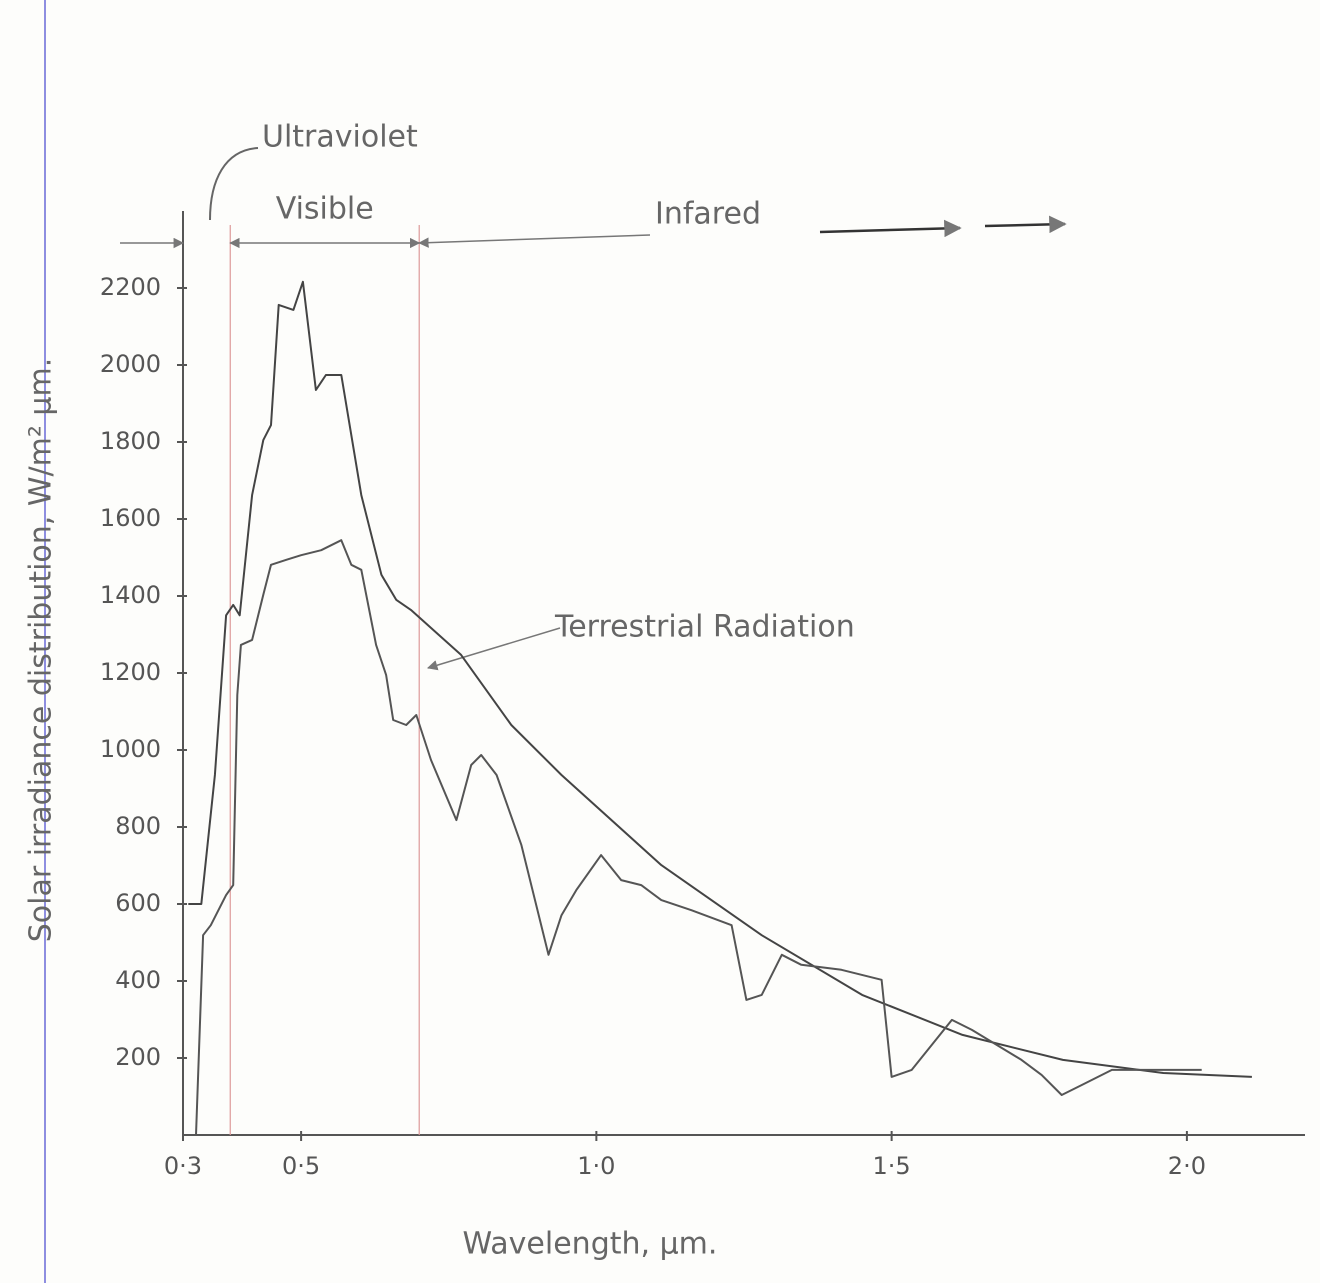 This screenshot has width=1320, height=1283. Describe the element at coordinates (301, 1166) in the screenshot. I see `x-tick-label: 0·5` at that location.